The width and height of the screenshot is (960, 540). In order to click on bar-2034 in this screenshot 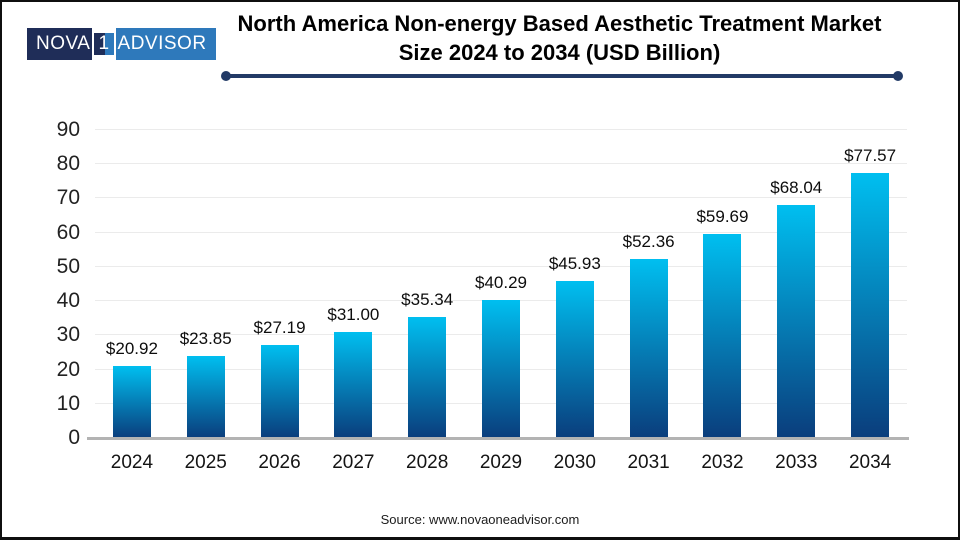, I will do `click(870, 305)`.